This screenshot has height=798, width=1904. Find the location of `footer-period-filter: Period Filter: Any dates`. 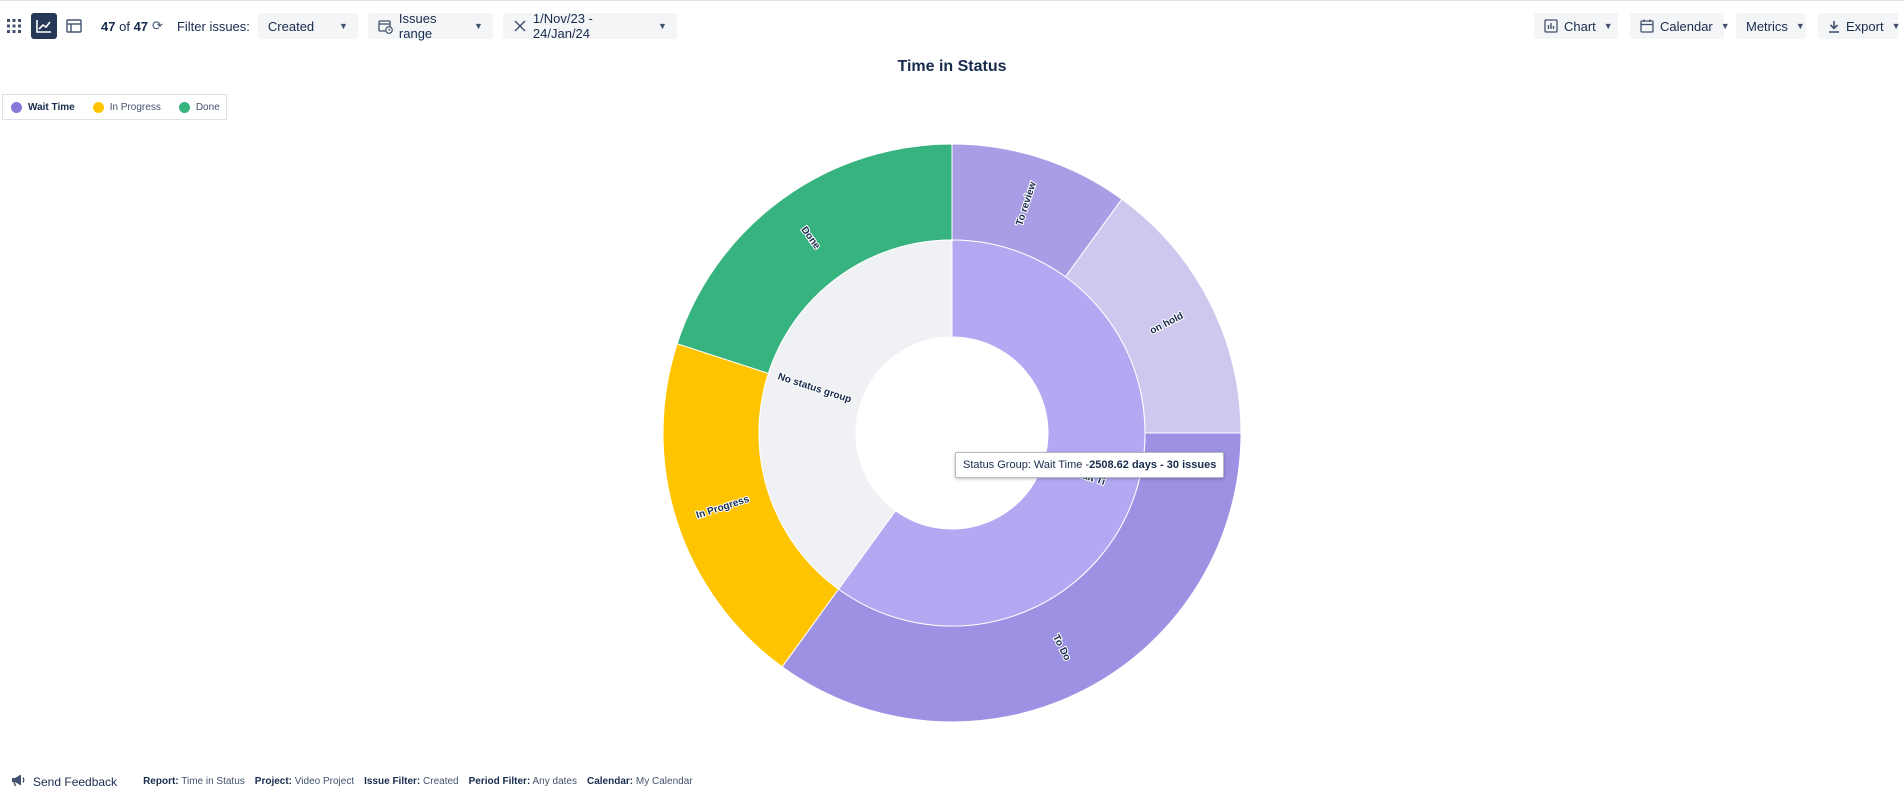

footer-period-filter: Period Filter: Any dates is located at coordinates (522, 781).